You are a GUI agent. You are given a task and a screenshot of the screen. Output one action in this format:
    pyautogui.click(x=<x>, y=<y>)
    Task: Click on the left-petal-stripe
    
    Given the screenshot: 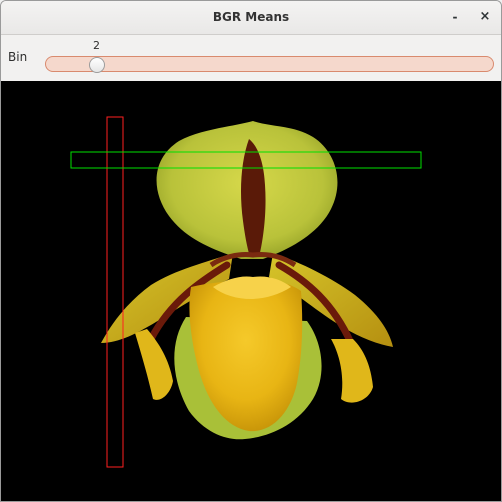 What is the action you would take?
    pyautogui.click(x=189, y=302)
    